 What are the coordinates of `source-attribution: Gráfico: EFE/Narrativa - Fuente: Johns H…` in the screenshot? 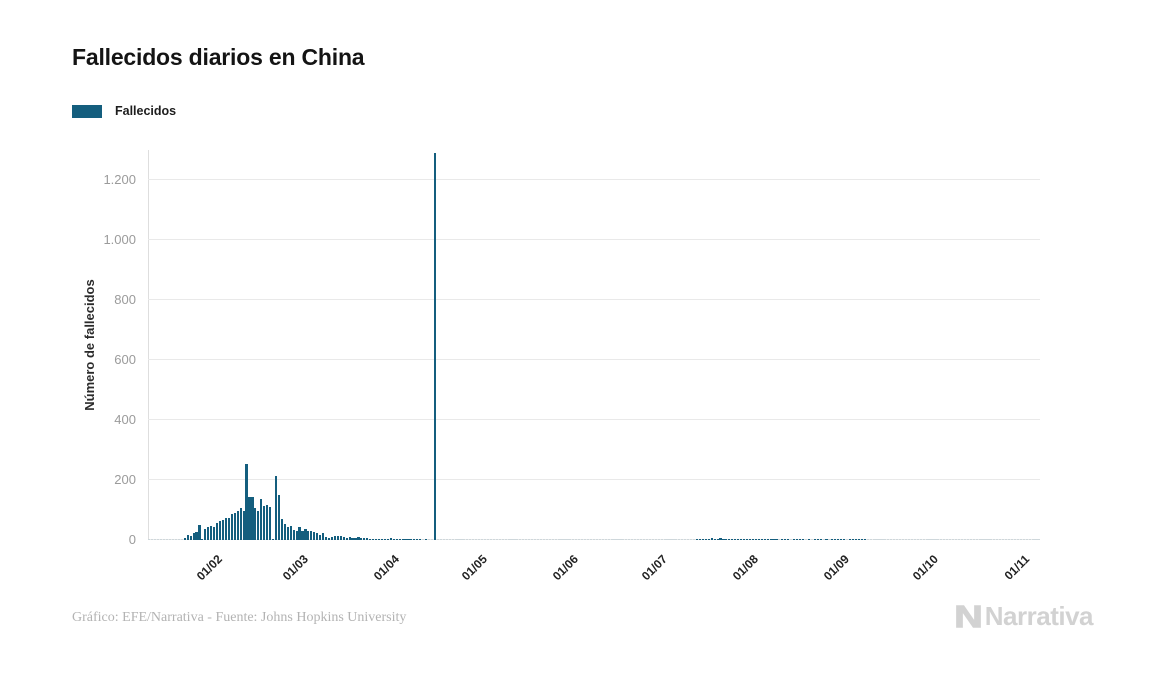 It's located at (239, 617).